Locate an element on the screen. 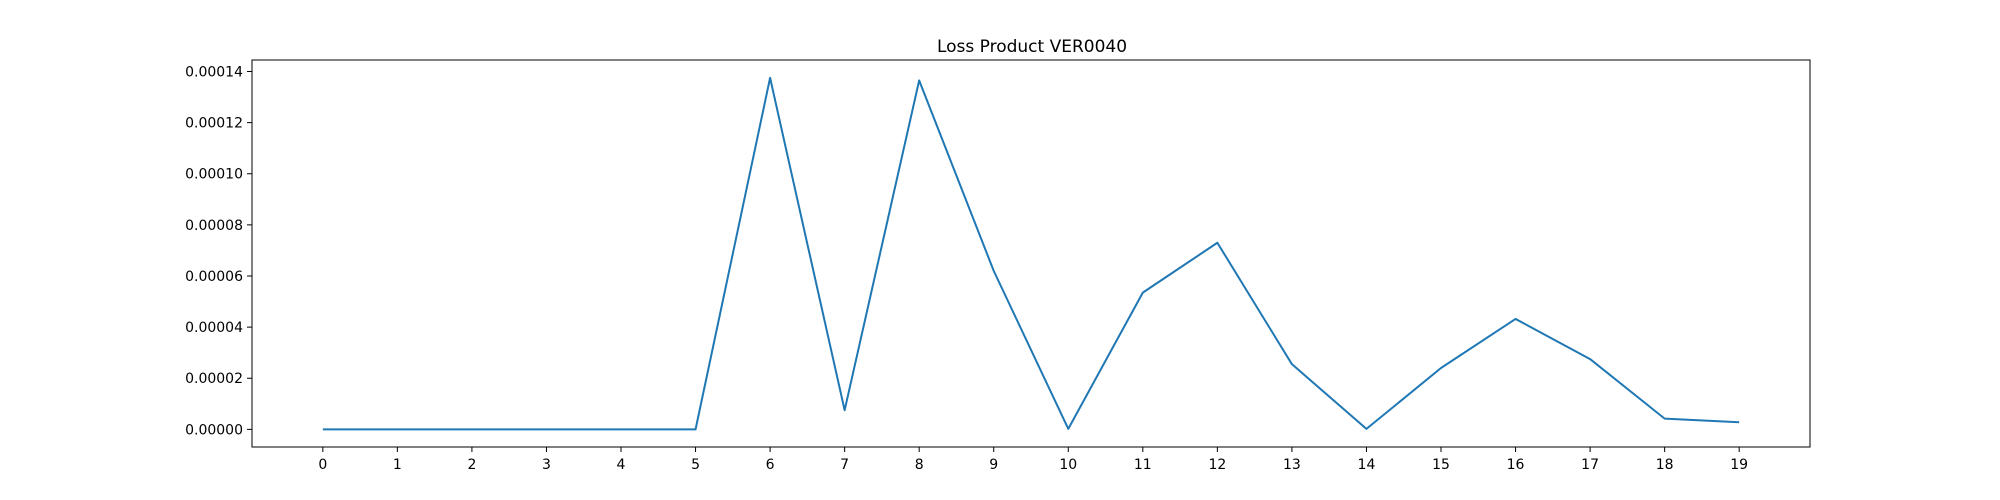 The width and height of the screenshot is (2000, 500). x-tick-label: 7 is located at coordinates (844, 465).